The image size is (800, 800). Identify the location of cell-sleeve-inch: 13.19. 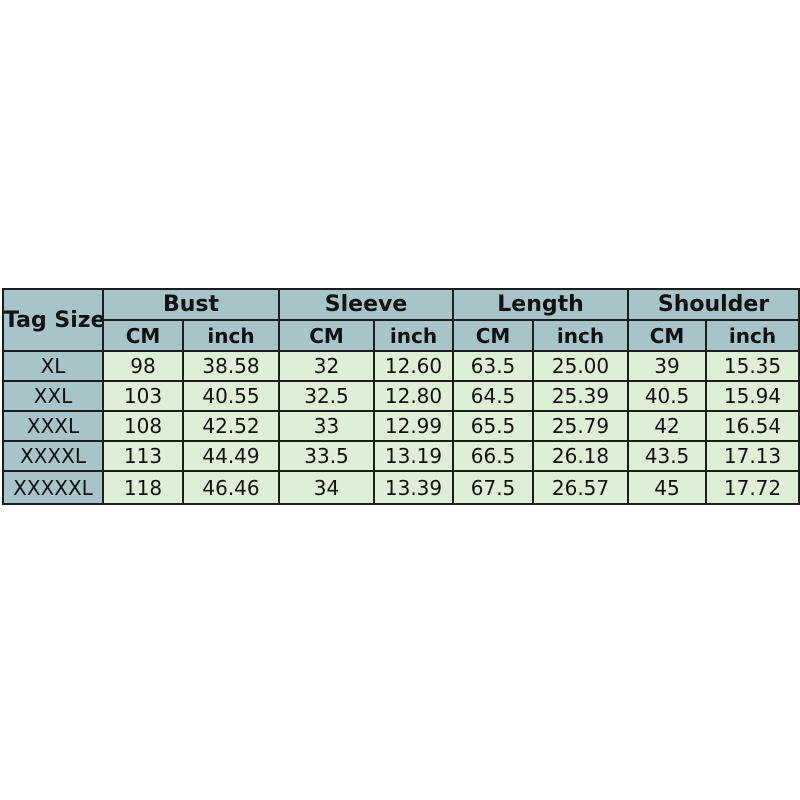
(414, 456).